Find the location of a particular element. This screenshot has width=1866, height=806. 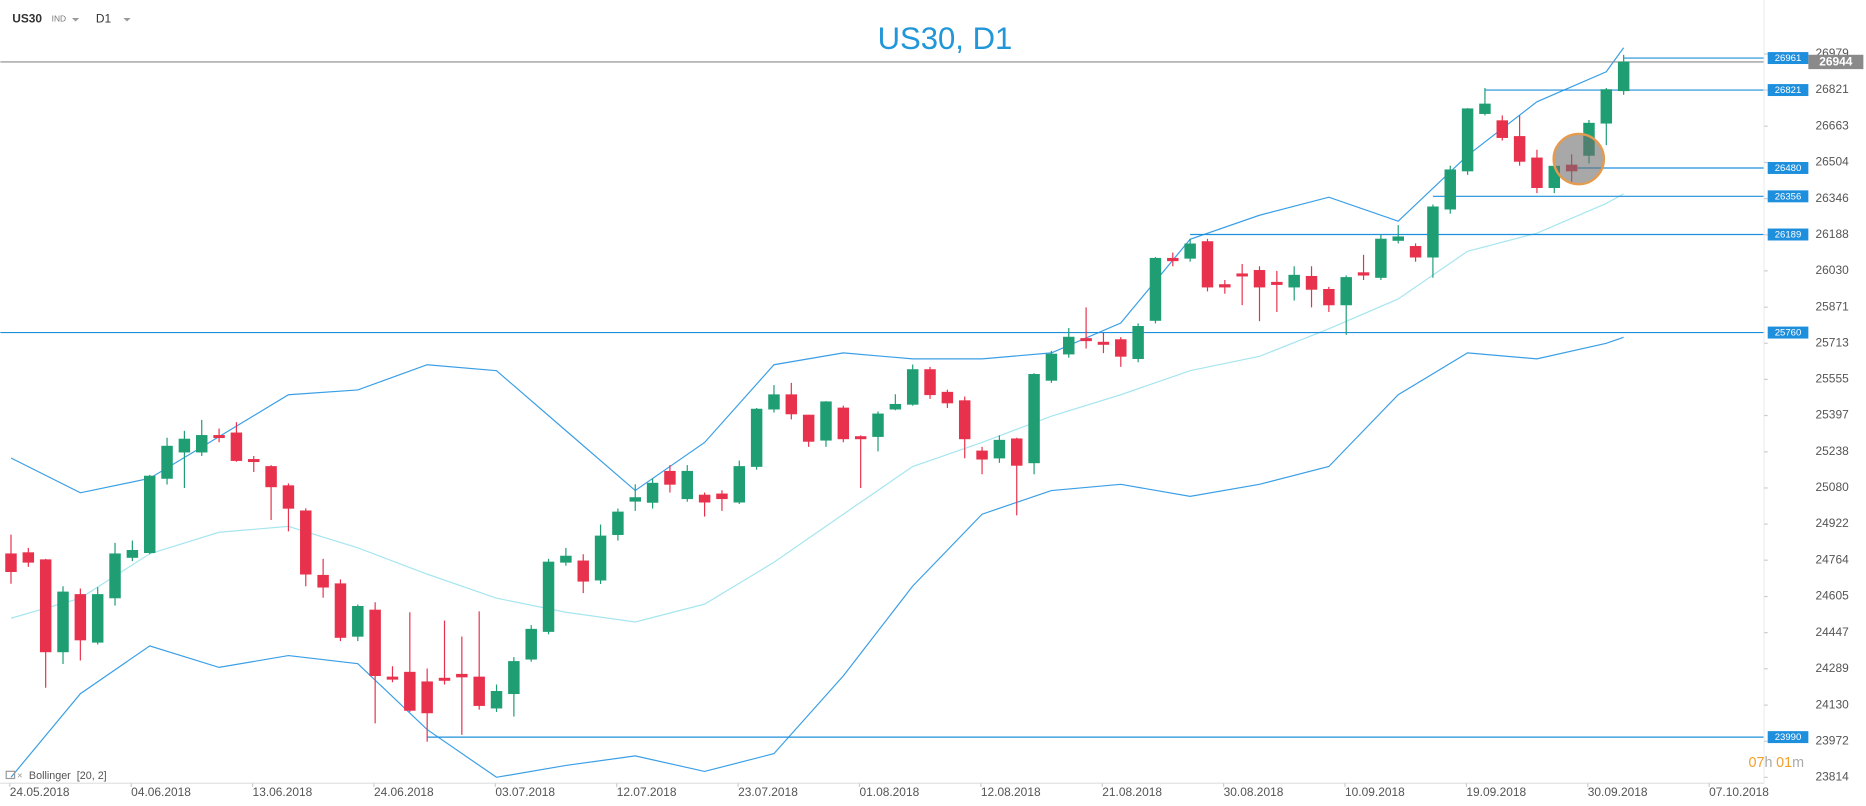

toolbar: US30 IND D1 is located at coordinates (71, 18).